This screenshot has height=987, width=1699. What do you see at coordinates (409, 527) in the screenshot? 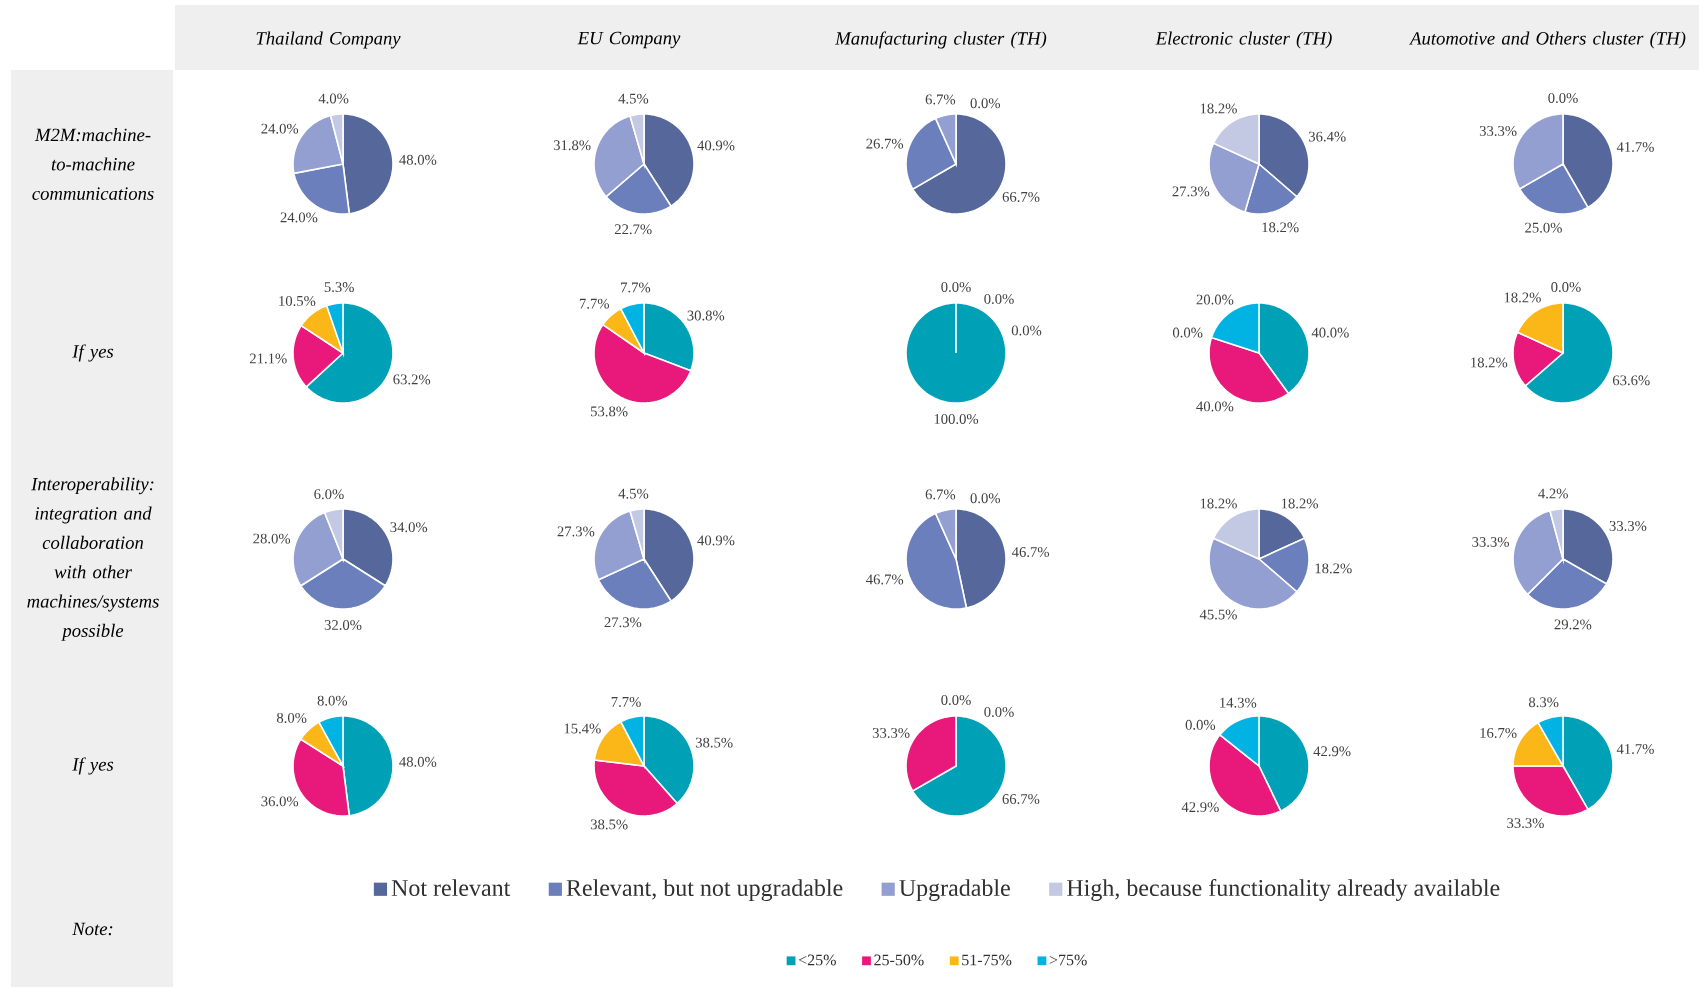
I see `data-label: 34.0%` at bounding box center [409, 527].